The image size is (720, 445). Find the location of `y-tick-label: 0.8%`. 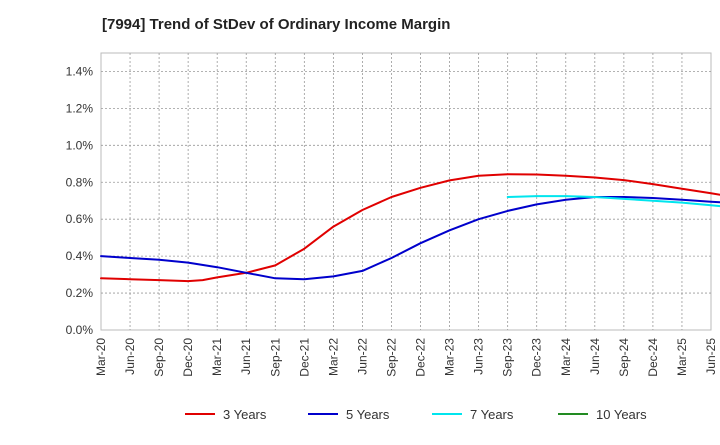

y-tick-label: 0.8% is located at coordinates (80, 182).